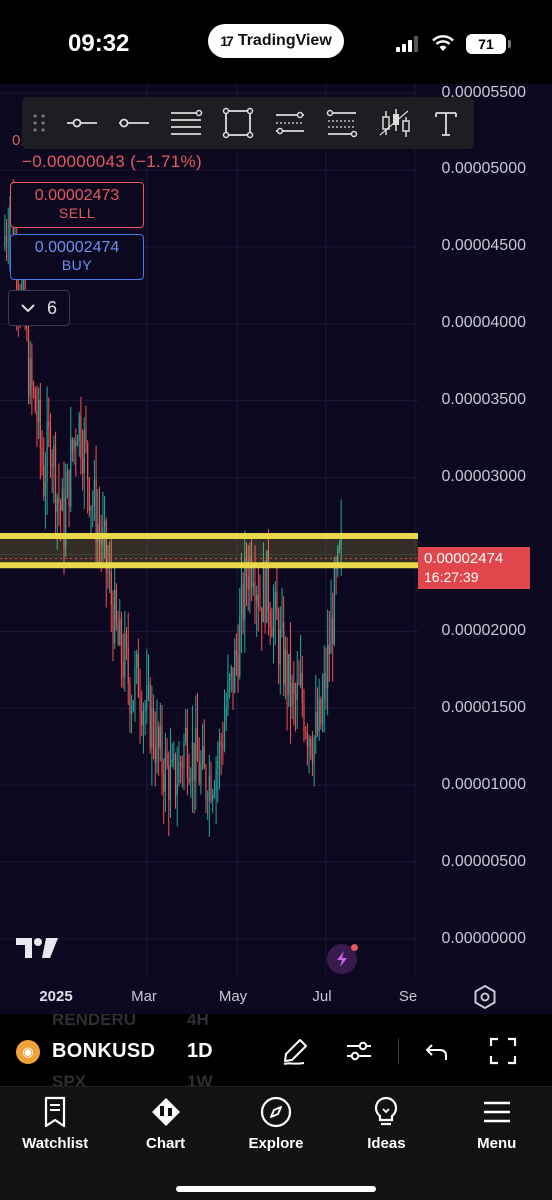  I want to click on indicators-collapse-button: 6, so click(39, 308).